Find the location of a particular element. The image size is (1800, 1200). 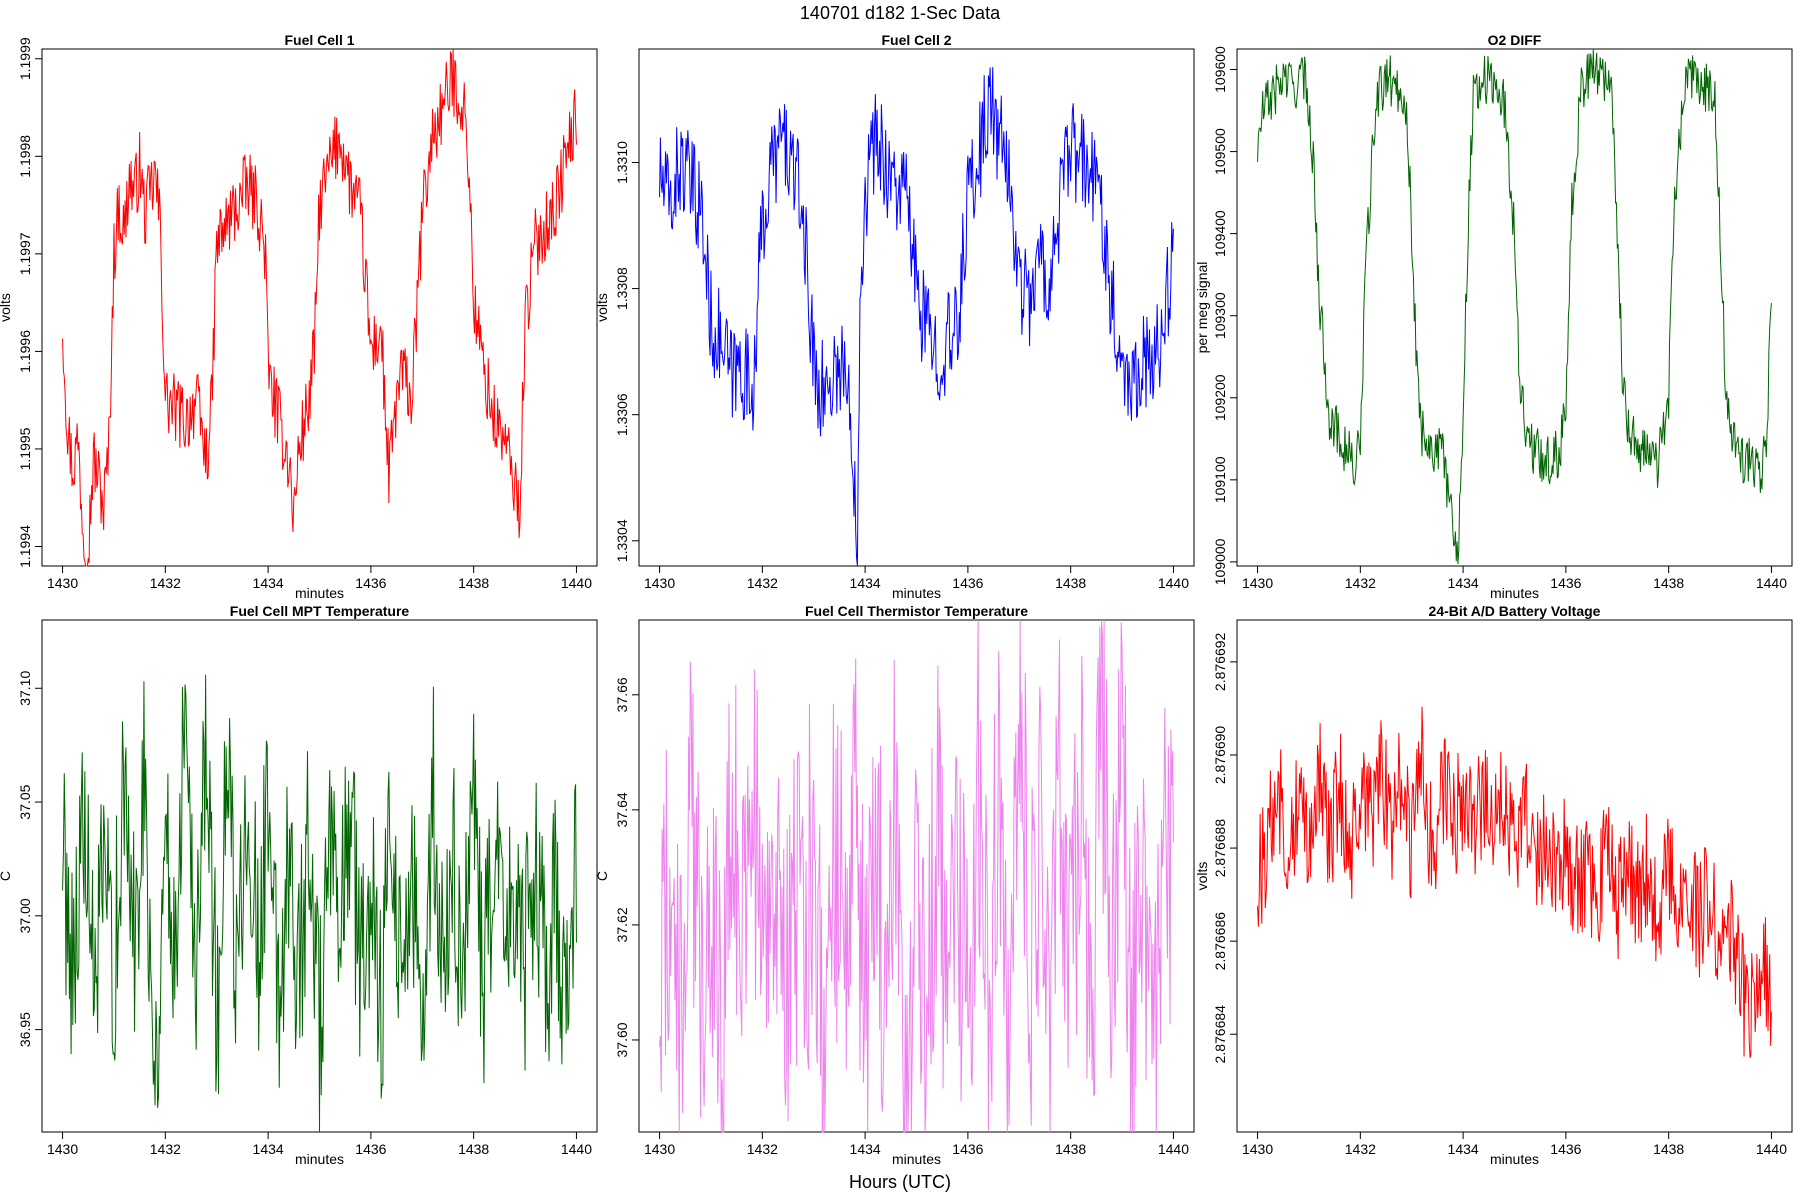

y-tick-label: 37.05 is located at coordinates (25, 801).